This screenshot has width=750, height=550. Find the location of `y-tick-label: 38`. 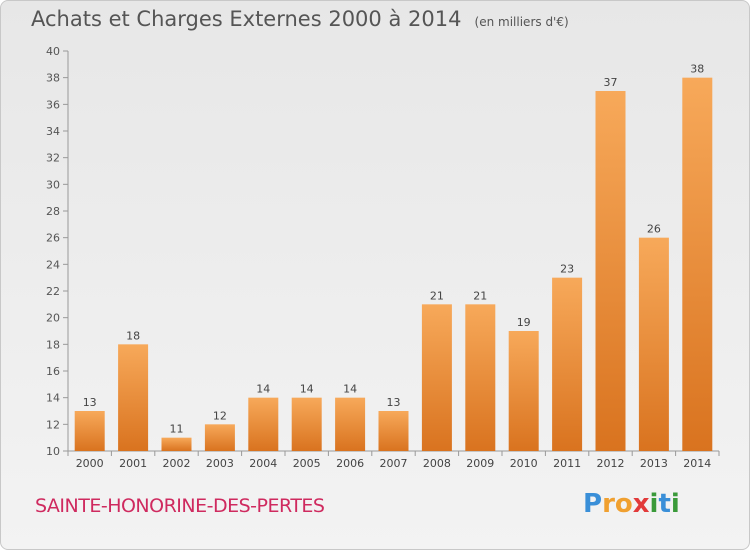

y-tick-label: 38 is located at coordinates (53, 78).